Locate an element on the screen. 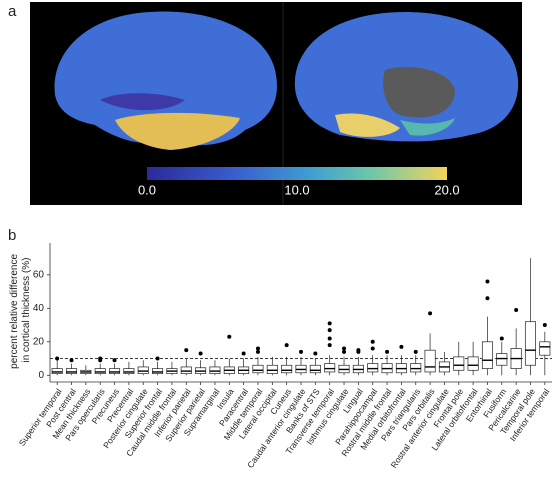 The image size is (552, 483). y-tick-label: 40 is located at coordinates (39, 308).